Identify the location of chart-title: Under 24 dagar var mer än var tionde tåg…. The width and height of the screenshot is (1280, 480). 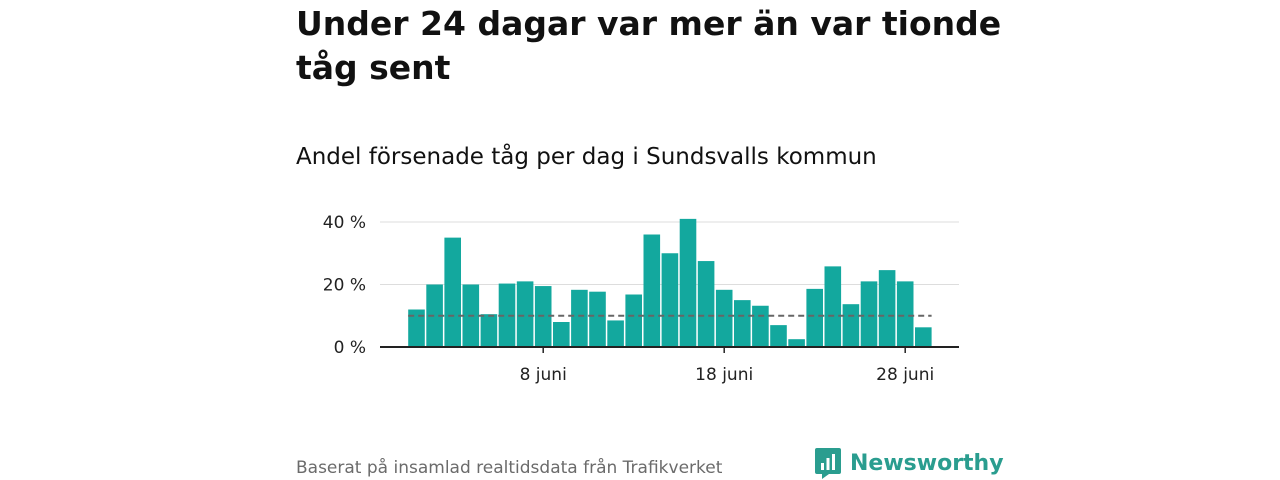
(649, 45).